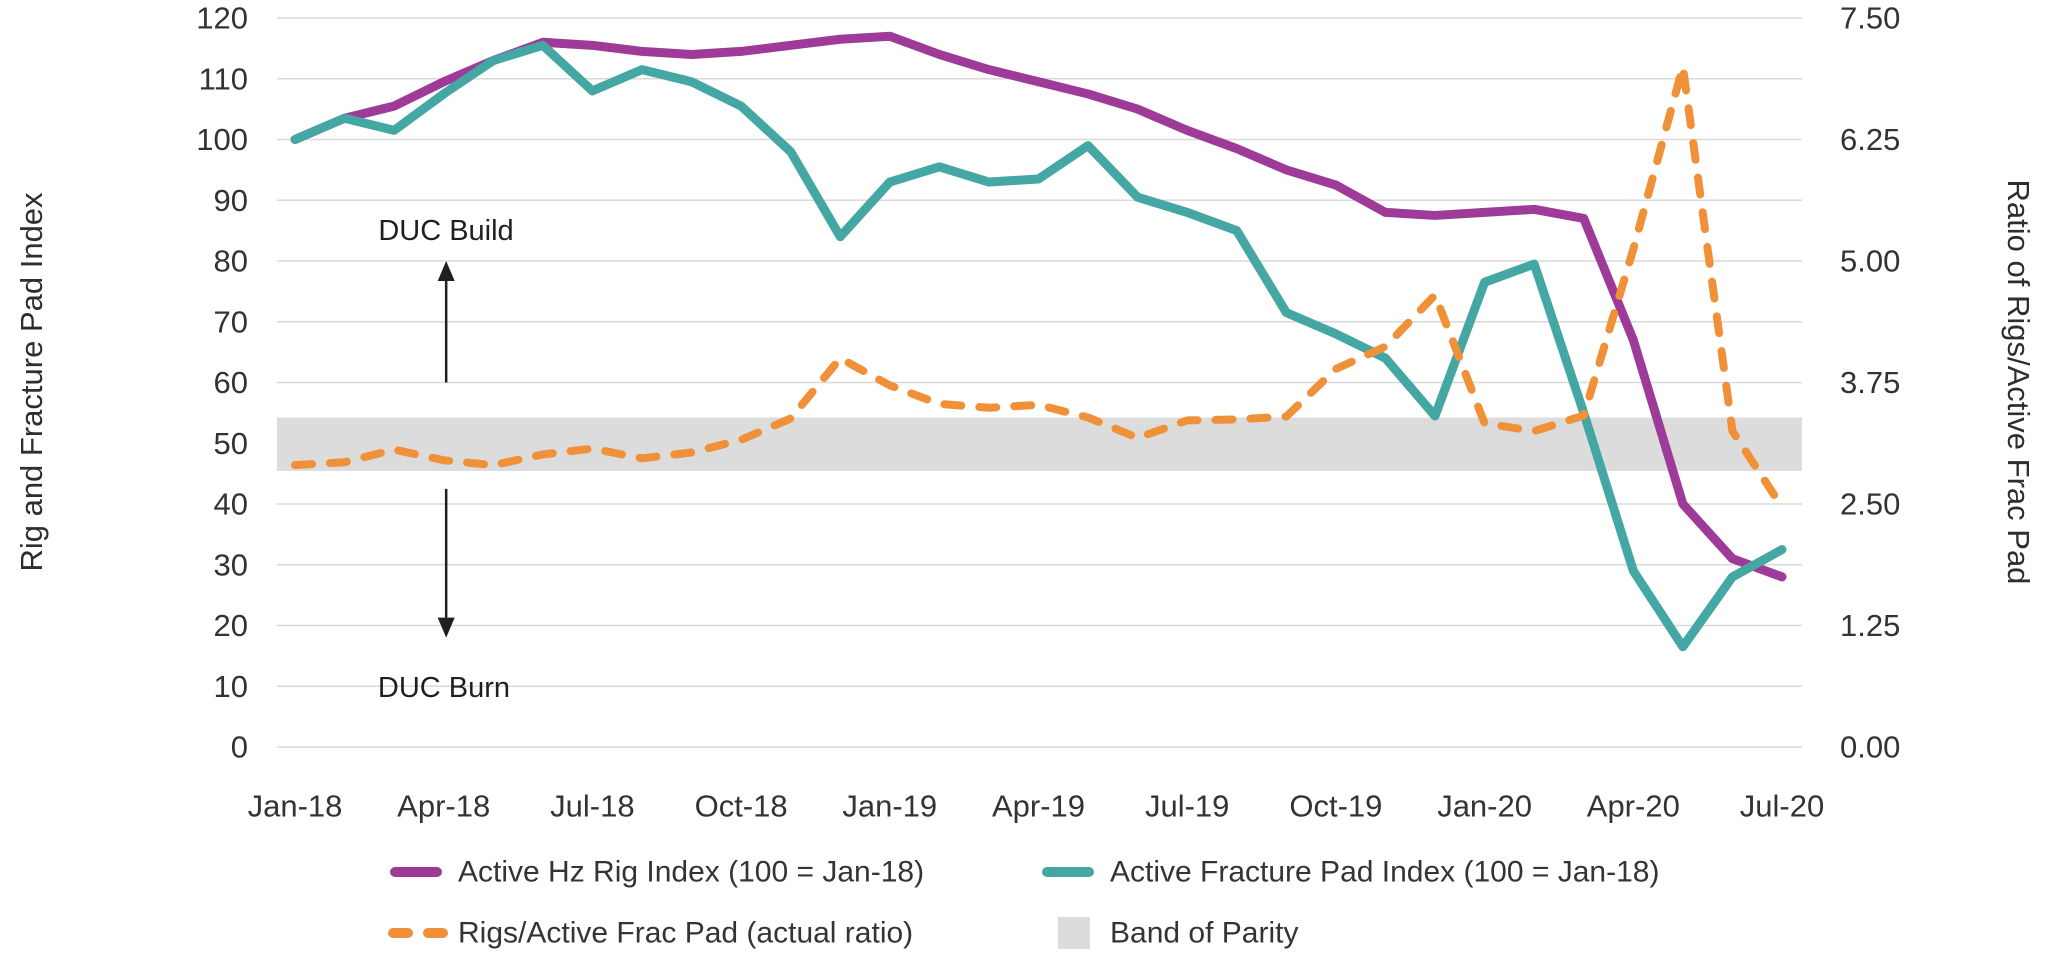 This screenshot has height=956, width=2048. Describe the element at coordinates (1204, 933) in the screenshot. I see `legend-label-band-of-parity: Band of Parity` at that location.